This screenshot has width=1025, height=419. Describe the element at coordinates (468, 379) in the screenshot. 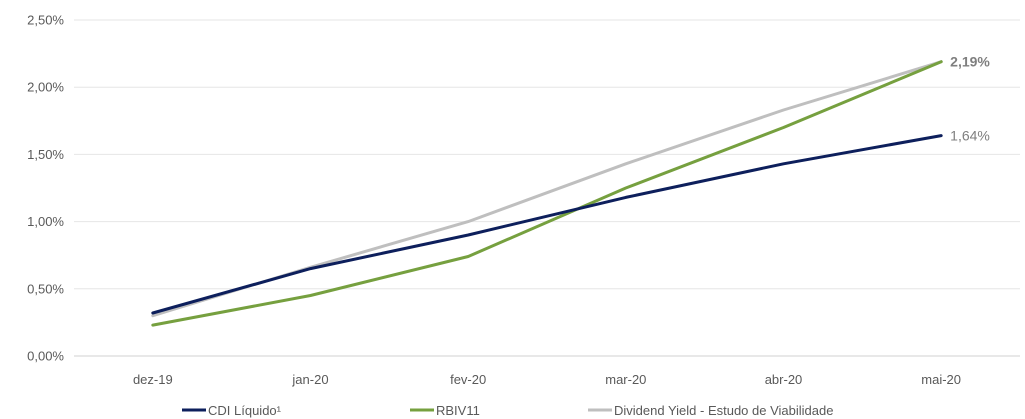

I see `x-tick-label: fev-20` at that location.